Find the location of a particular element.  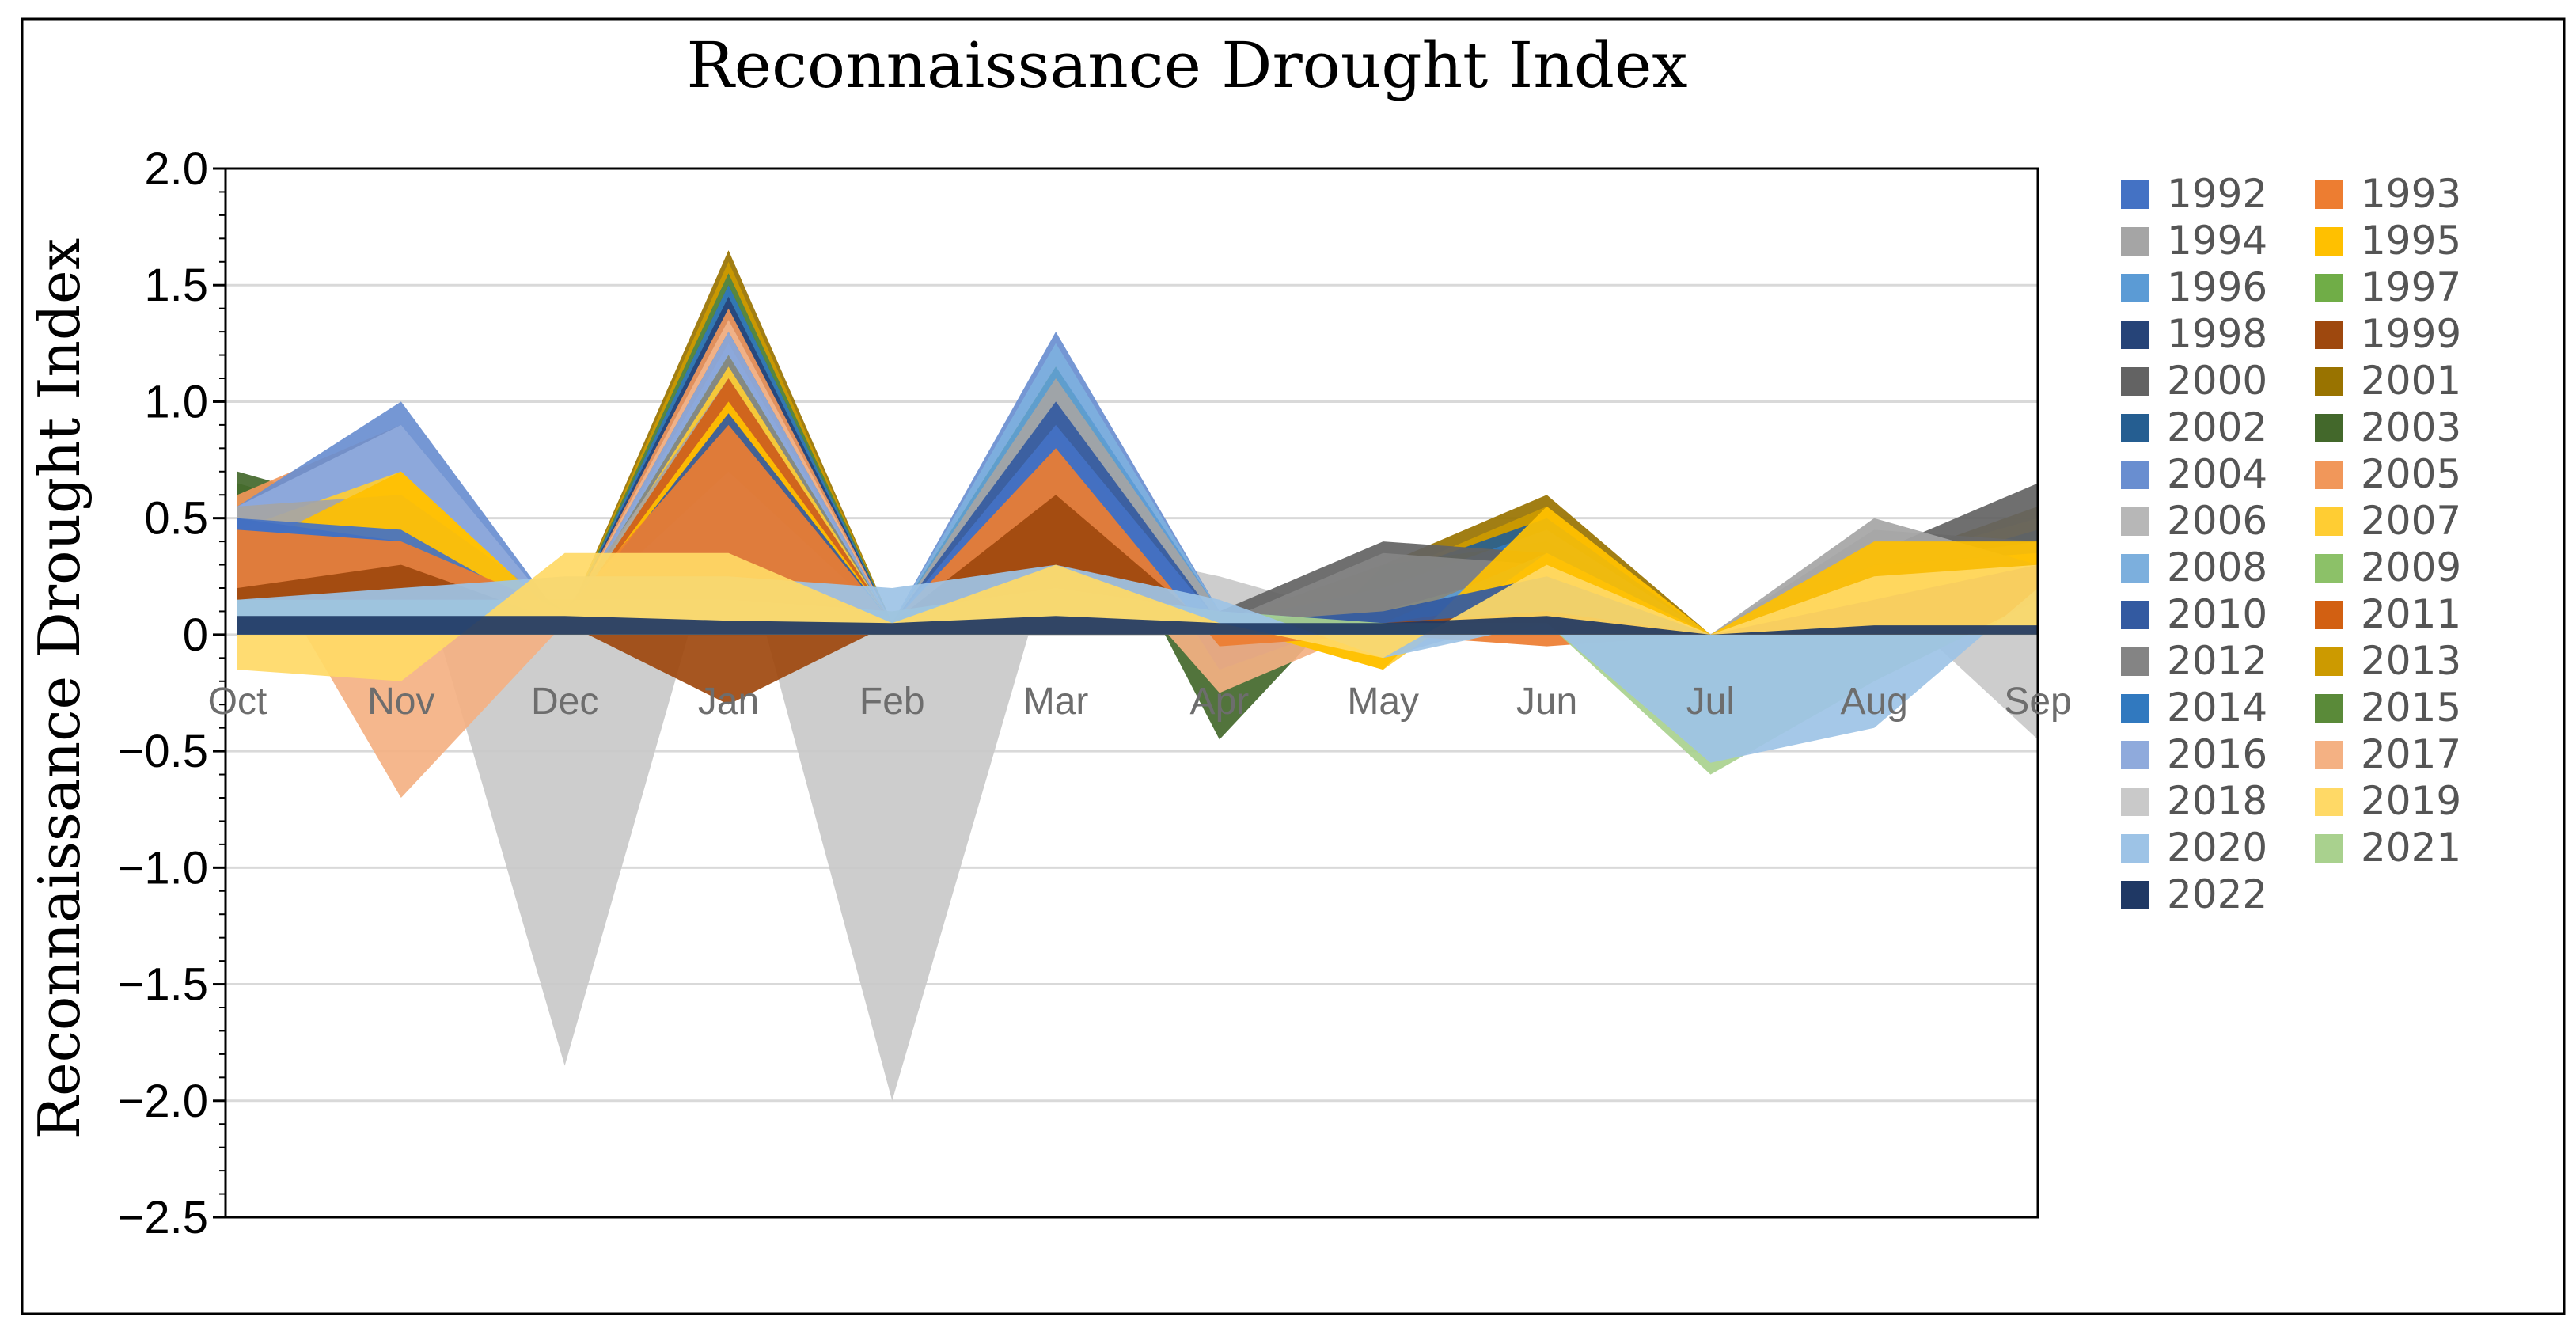

legend-item-2009: 2009 is located at coordinates (2388, 567).